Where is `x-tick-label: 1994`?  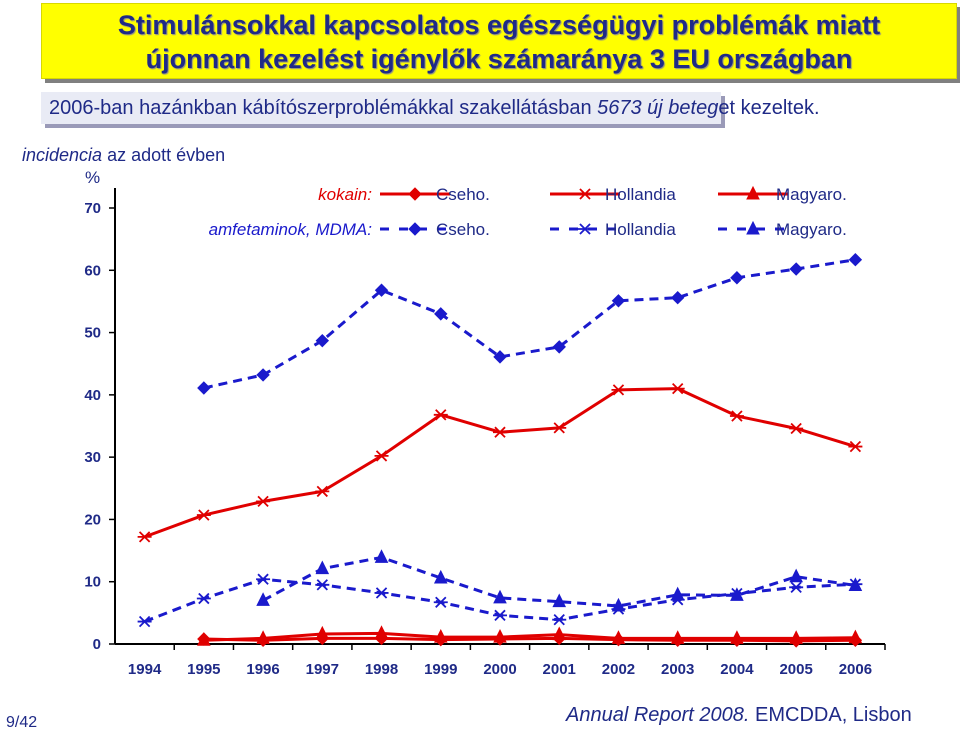 x-tick-label: 1994 is located at coordinates (145, 669).